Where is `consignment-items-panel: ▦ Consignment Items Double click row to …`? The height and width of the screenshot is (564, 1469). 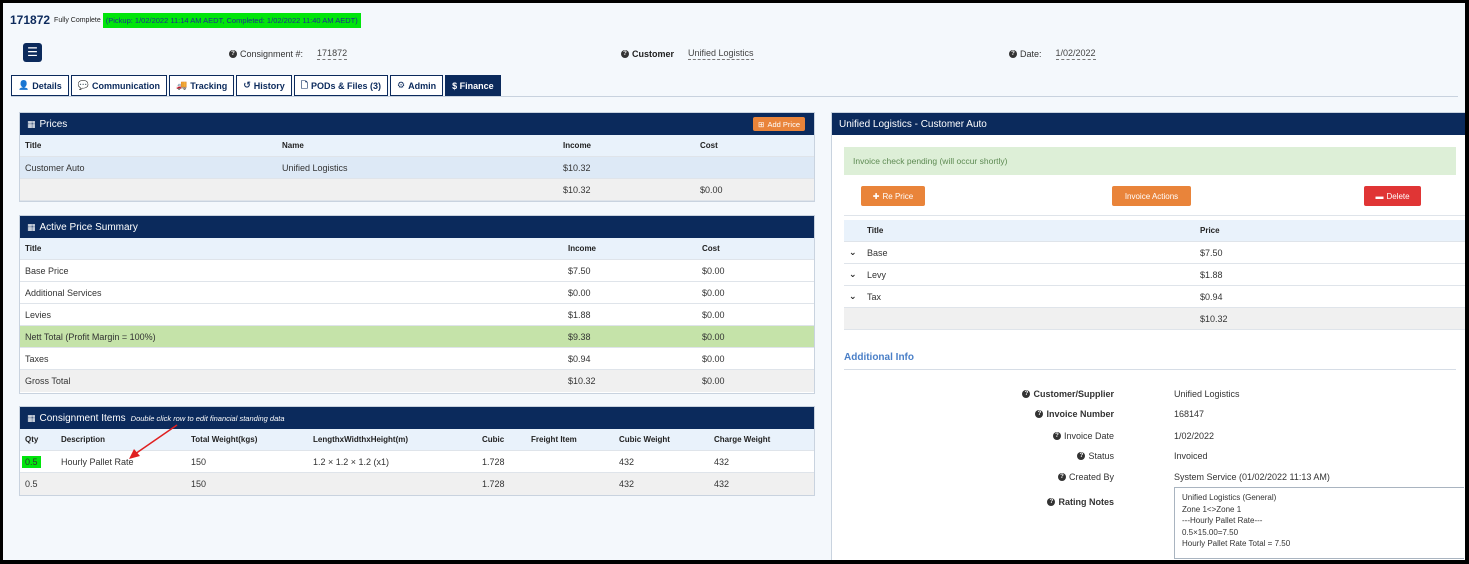 consignment-items-panel: ▦ Consignment Items Double click row to … is located at coordinates (417, 451).